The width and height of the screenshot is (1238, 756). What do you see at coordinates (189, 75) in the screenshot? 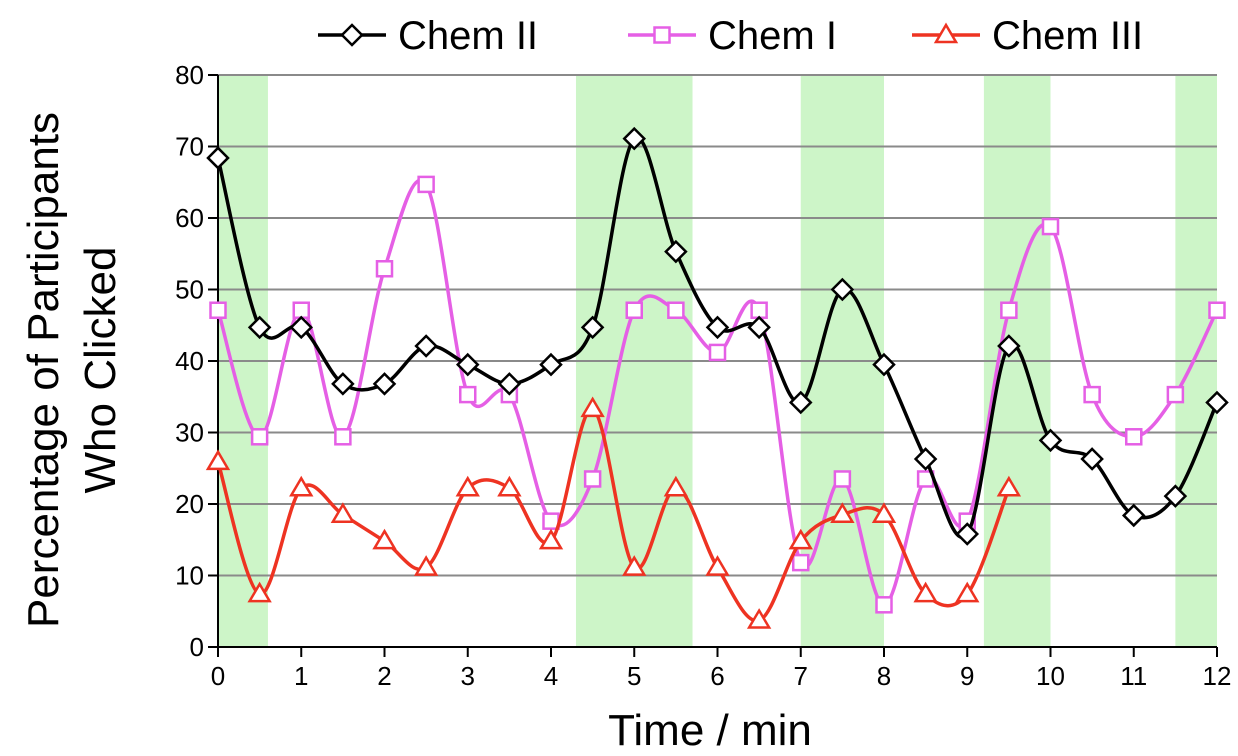
I see `y-tick-label-80: 80` at bounding box center [189, 75].